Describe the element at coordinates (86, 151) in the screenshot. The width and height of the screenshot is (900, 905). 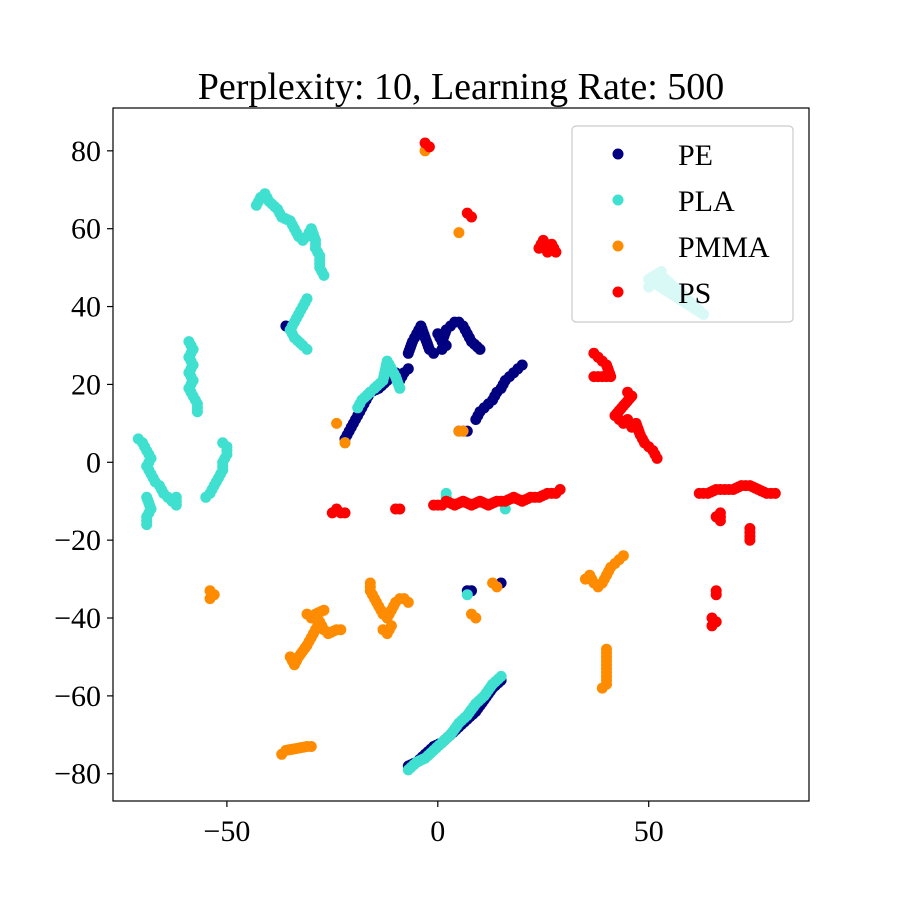
I see `y-tick-label: 80` at that location.